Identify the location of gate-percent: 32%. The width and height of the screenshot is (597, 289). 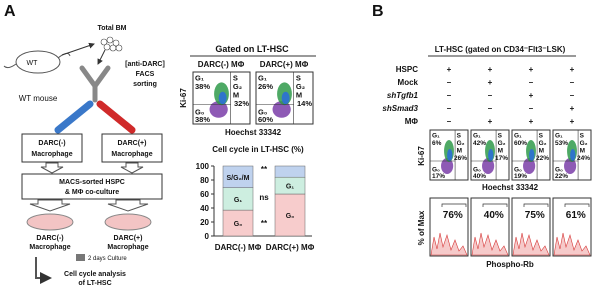
(241, 103).